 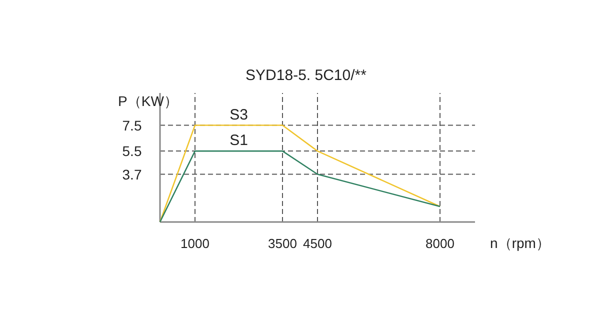 What do you see at coordinates (306, 75) in the screenshot?
I see `title: SYD18-5. 5C10/**` at bounding box center [306, 75].